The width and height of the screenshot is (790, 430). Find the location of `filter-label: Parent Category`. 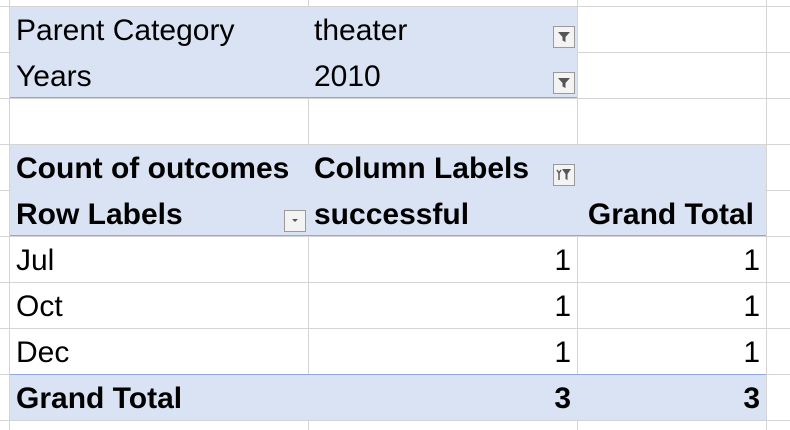

filter-label: Parent Category is located at coordinates (125, 30).